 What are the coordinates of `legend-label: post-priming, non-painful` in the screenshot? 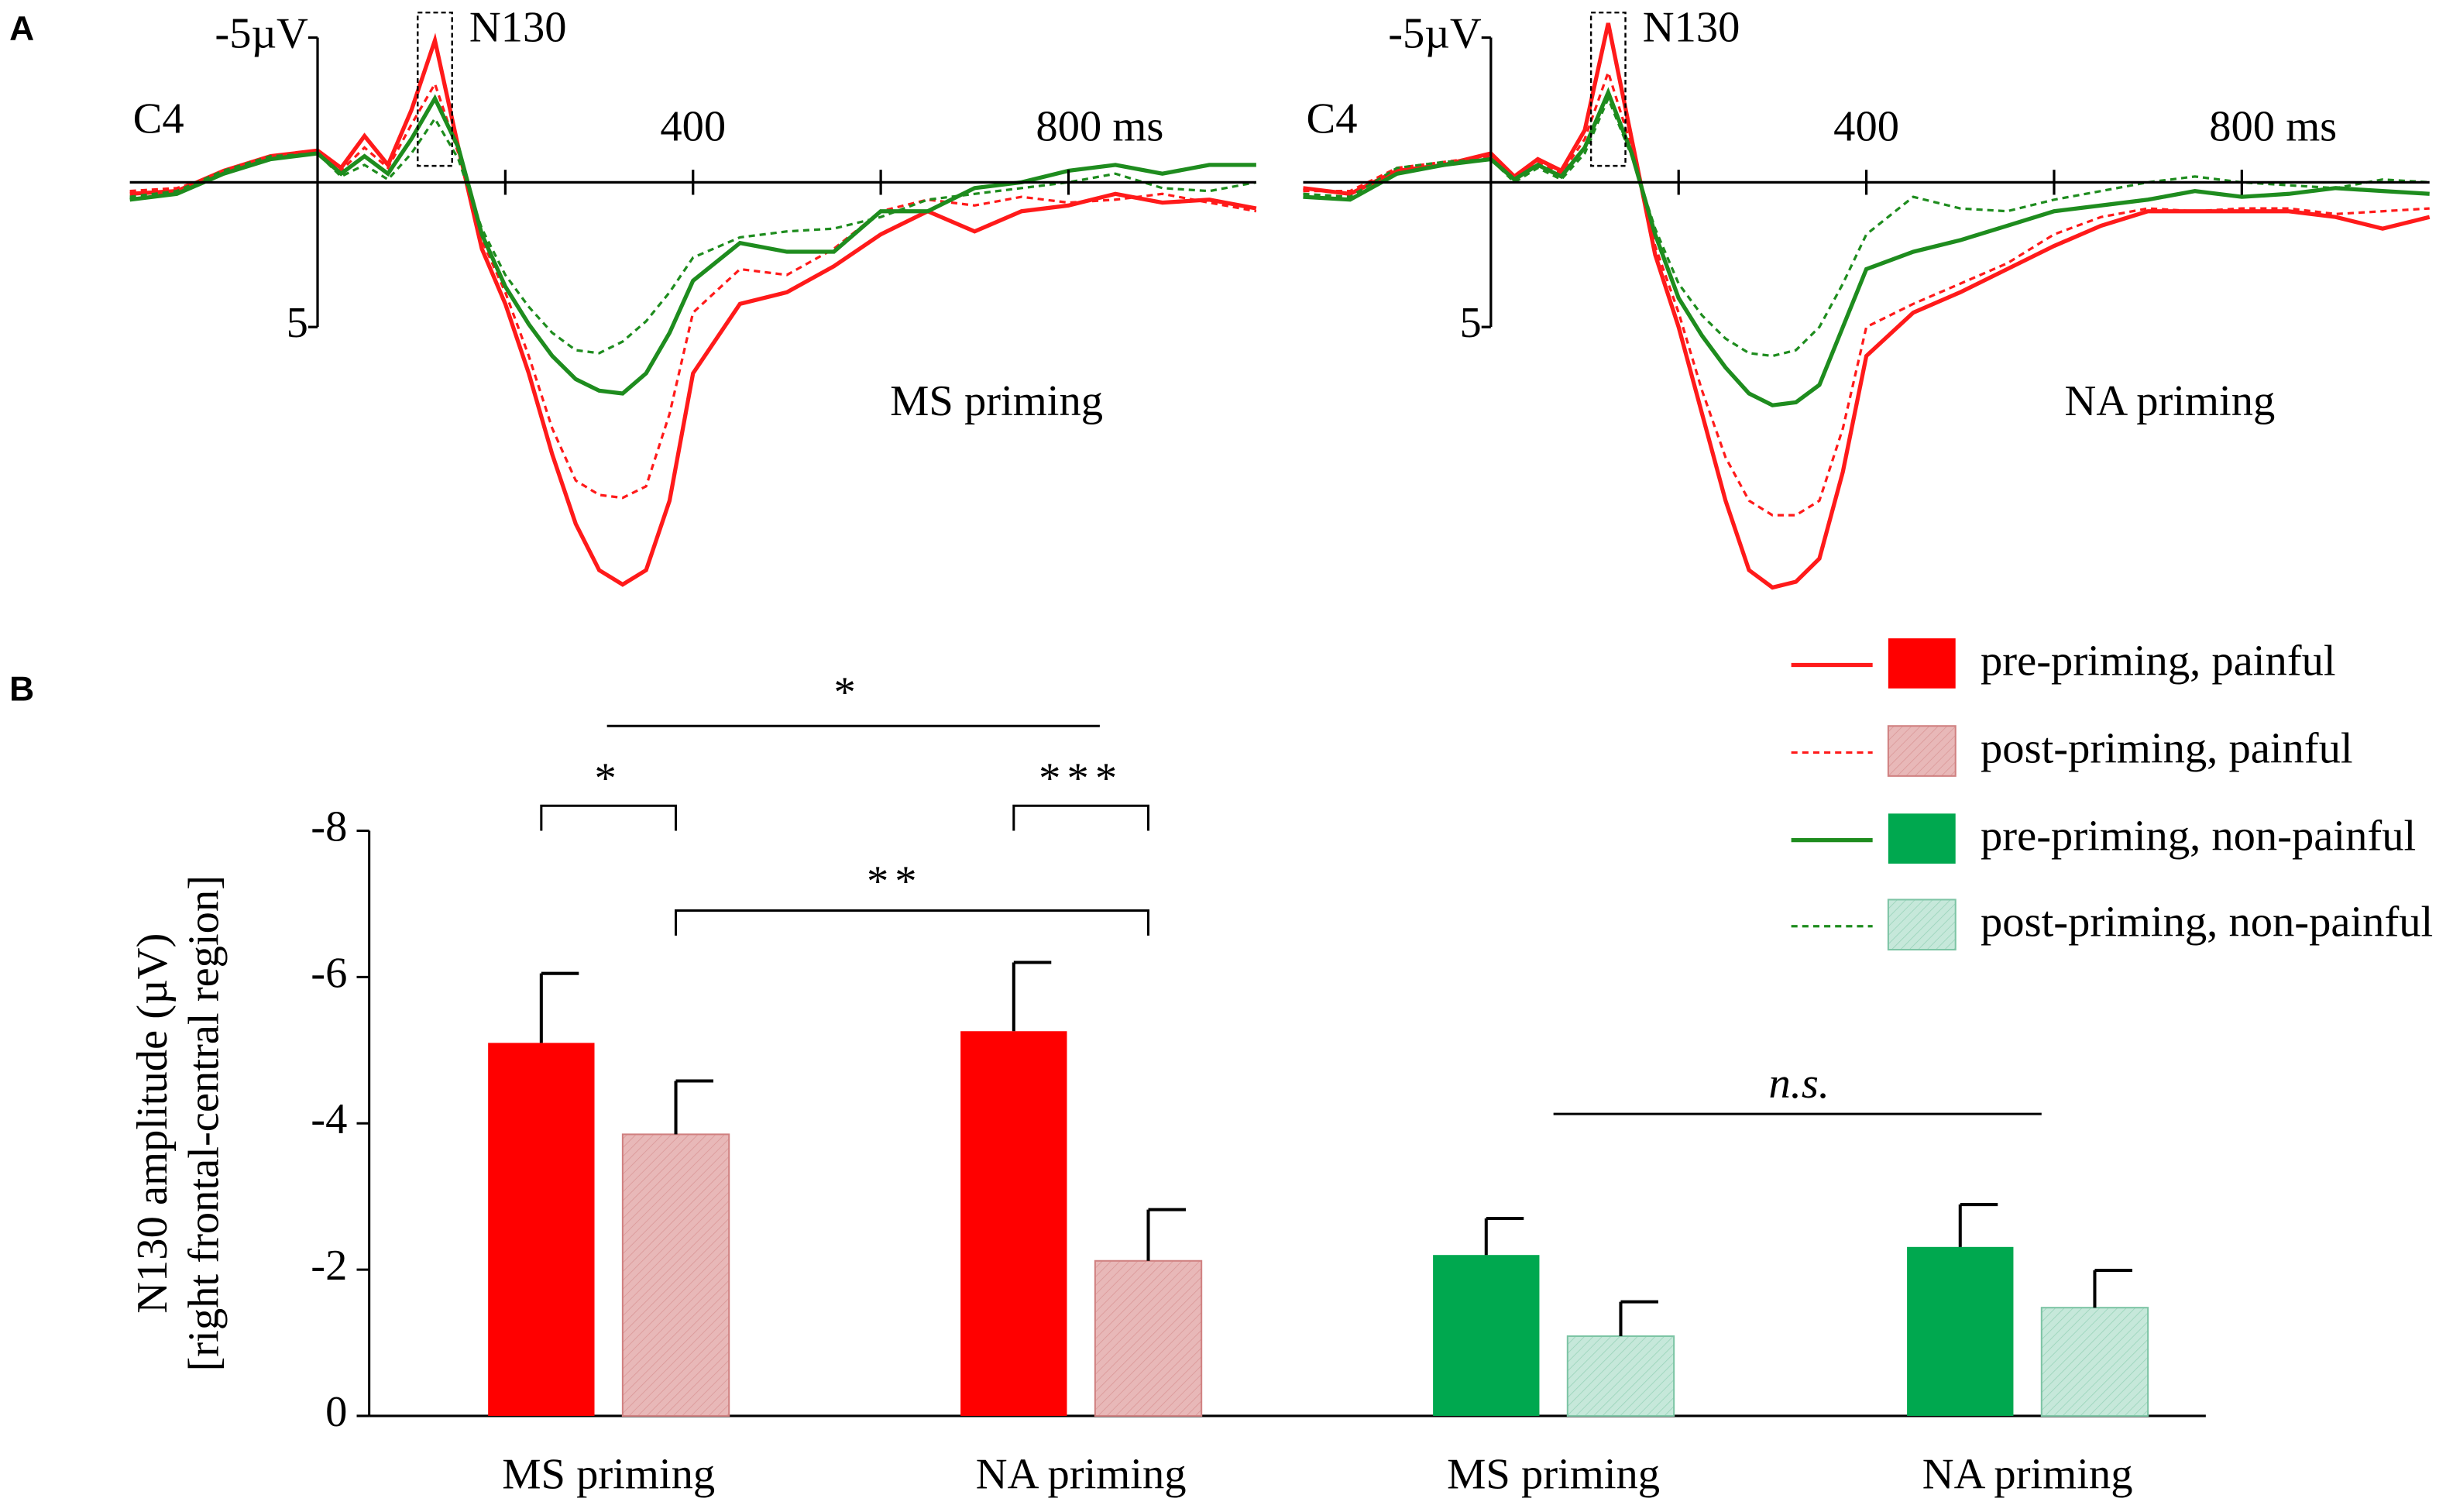 It's located at (2207, 923).